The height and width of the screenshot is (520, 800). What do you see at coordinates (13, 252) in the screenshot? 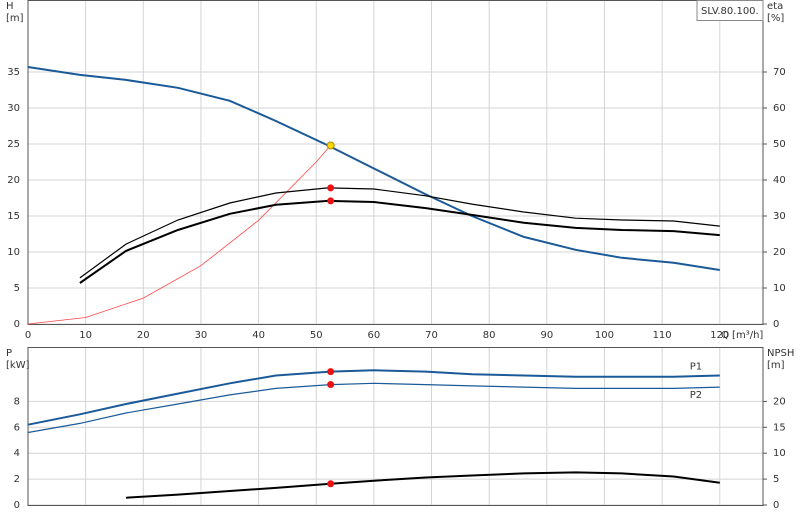
I see `y-tick-label: 10` at bounding box center [13, 252].